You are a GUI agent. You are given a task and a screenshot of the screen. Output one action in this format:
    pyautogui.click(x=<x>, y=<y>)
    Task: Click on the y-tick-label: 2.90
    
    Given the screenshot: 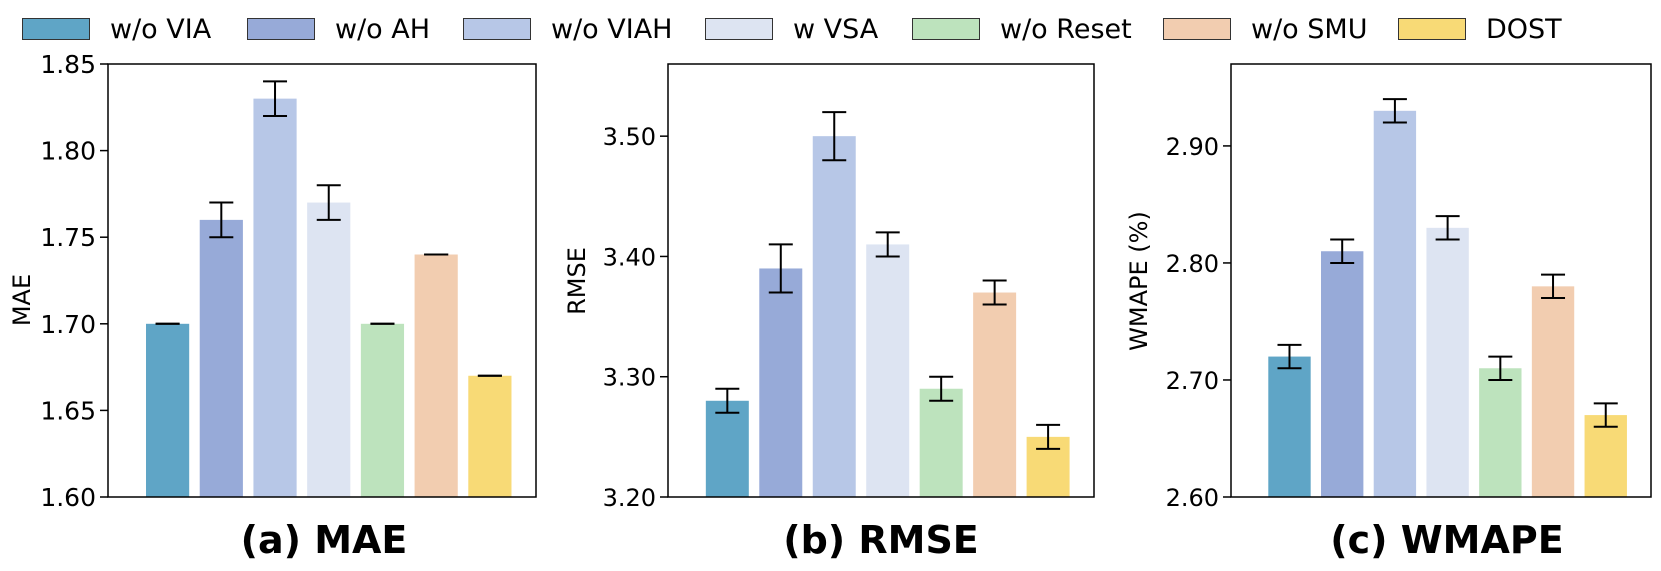 What is the action you would take?
    pyautogui.click(x=1192, y=147)
    